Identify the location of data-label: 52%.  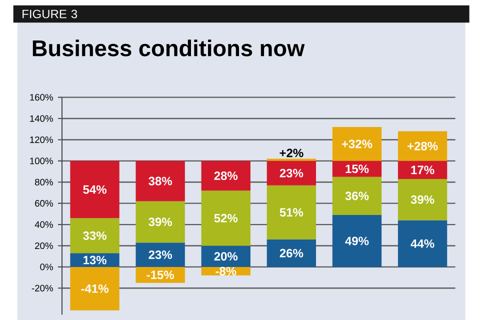
(226, 218).